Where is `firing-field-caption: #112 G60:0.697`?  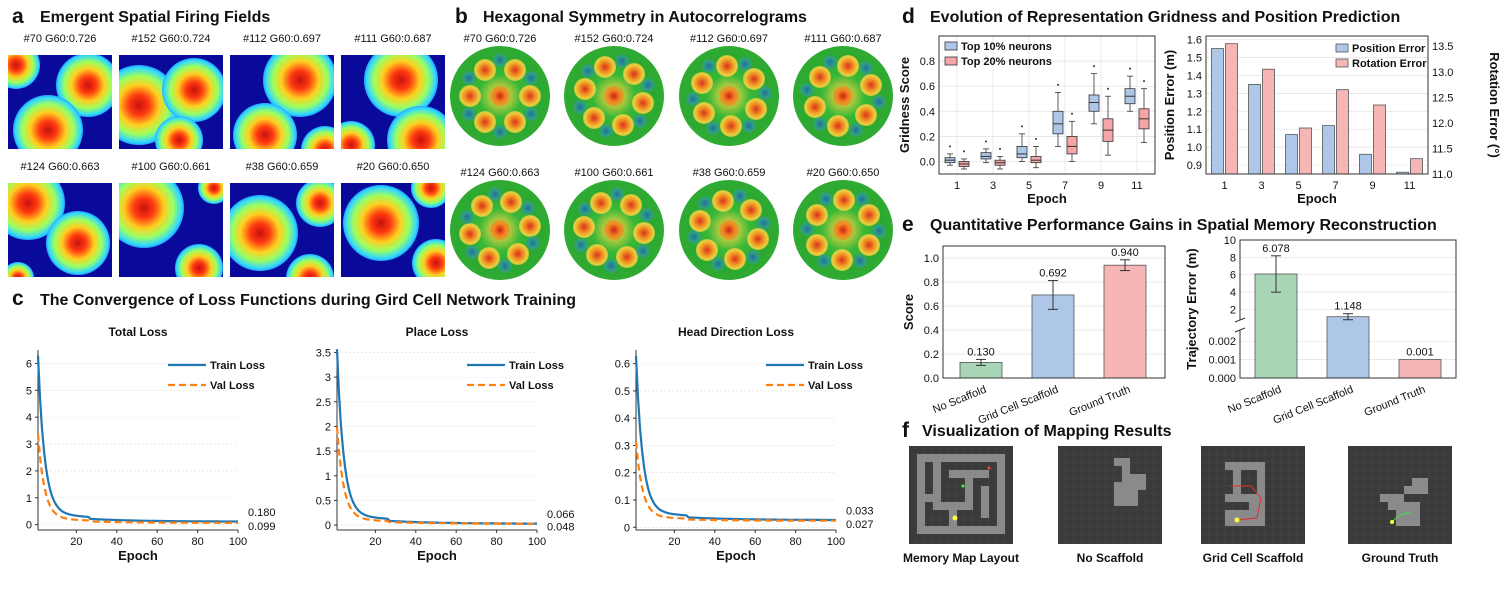
firing-field-caption: #112 G60:0.697 is located at coordinates (282, 39).